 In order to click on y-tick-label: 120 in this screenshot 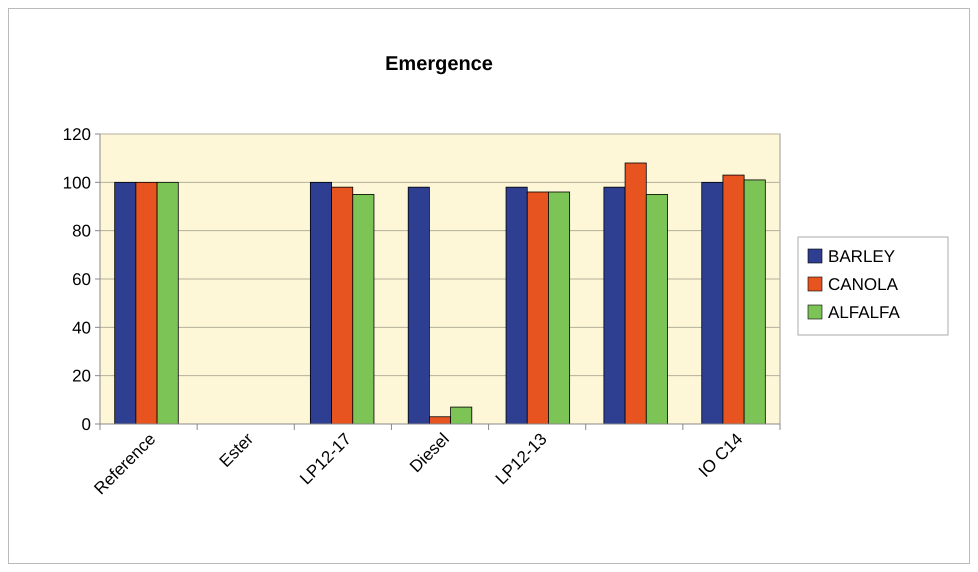, I will do `click(76, 134)`.